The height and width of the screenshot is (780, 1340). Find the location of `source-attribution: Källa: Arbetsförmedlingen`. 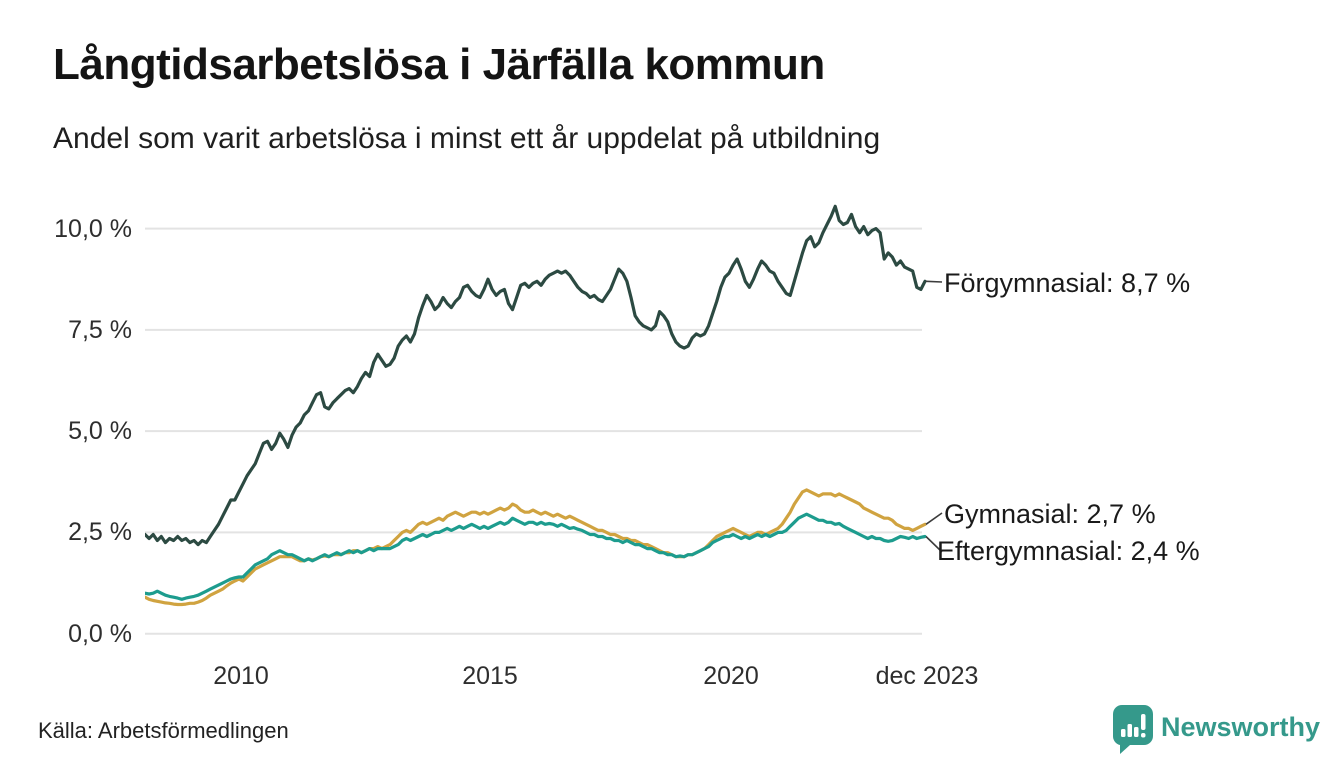

source-attribution: Källa: Arbetsförmedlingen is located at coordinates (163, 730).